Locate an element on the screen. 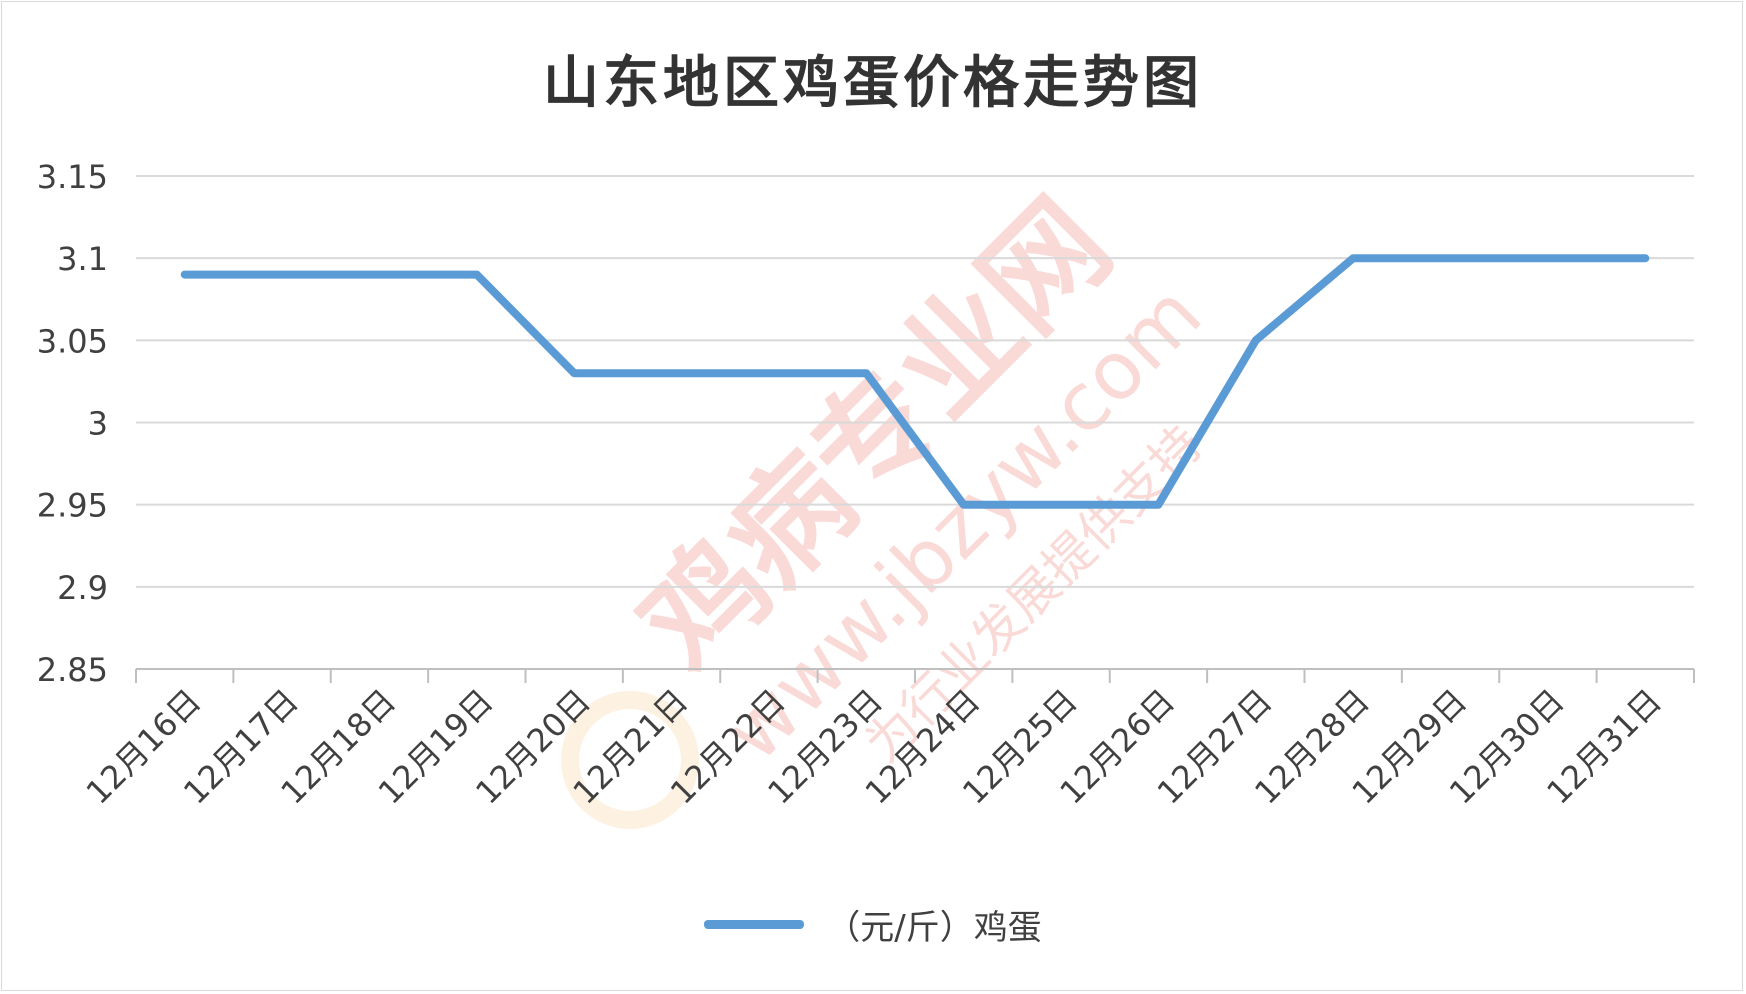 This screenshot has width=1746, height=994. legend-label: （元/斤）鸡蛋 is located at coordinates (934, 928).